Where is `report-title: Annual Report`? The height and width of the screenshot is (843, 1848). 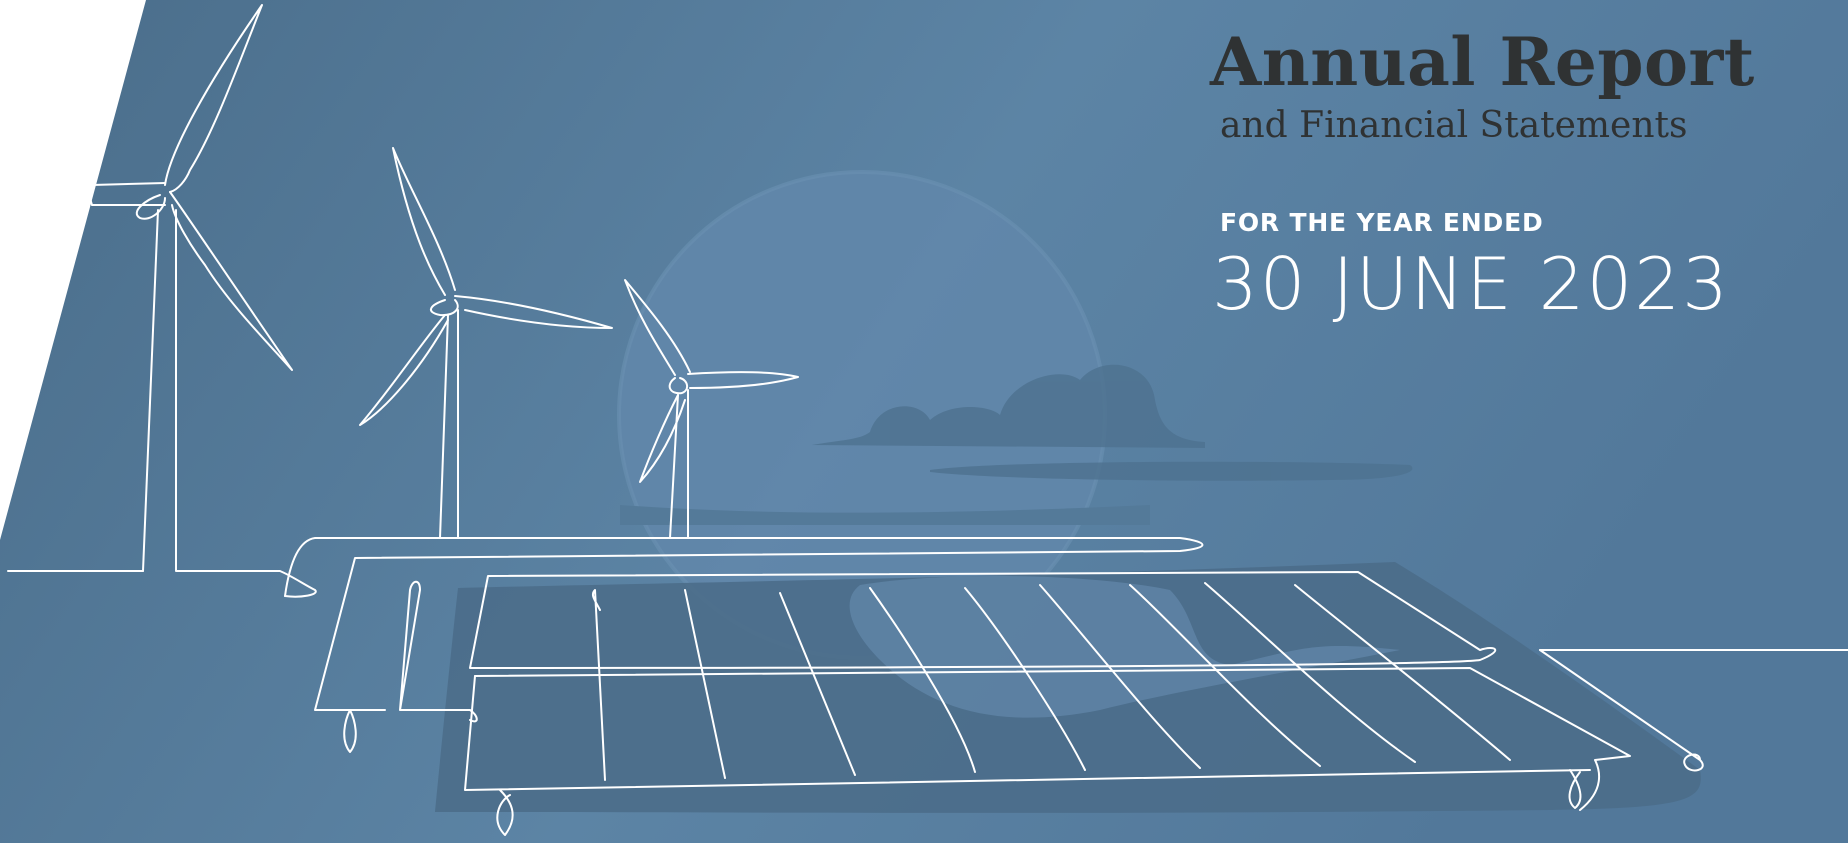 report-title: Annual Report is located at coordinates (1482, 62).